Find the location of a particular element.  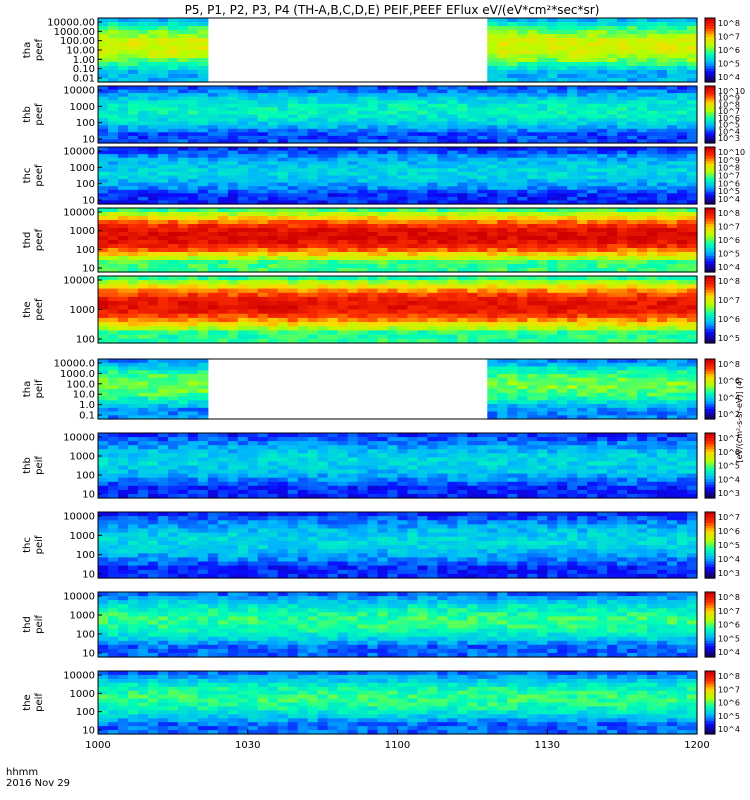

y-tick-label: 100.0 is located at coordinates (80, 384).